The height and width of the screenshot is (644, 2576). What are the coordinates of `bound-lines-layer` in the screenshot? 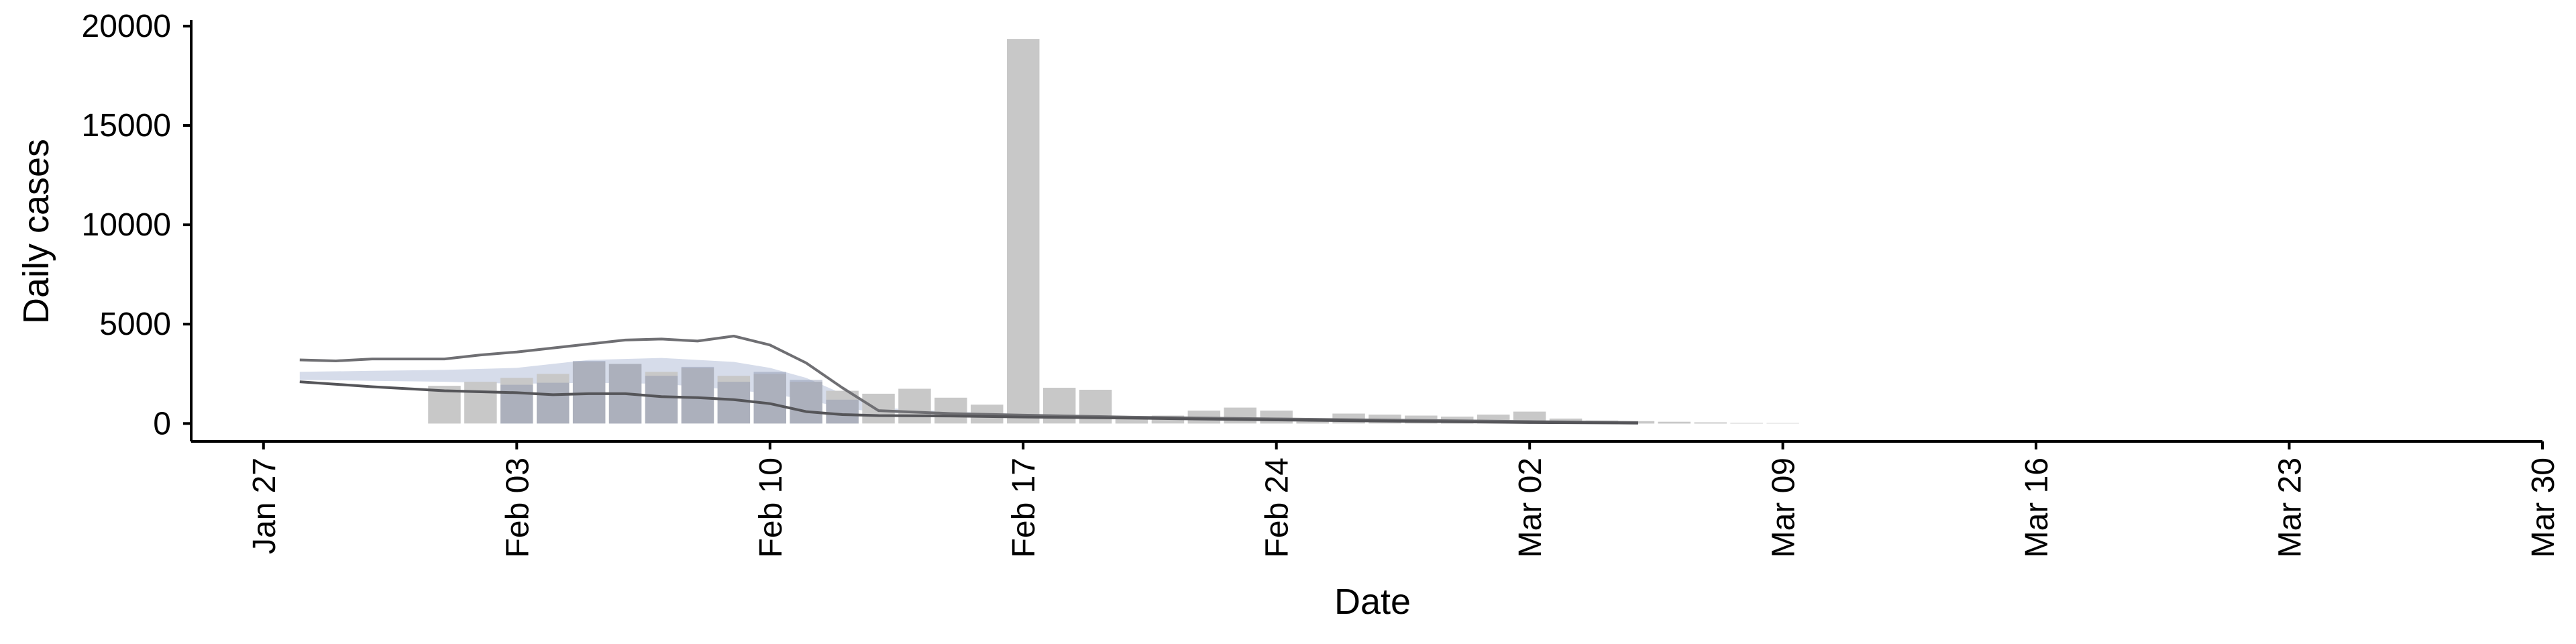 It's located at (968, 380).